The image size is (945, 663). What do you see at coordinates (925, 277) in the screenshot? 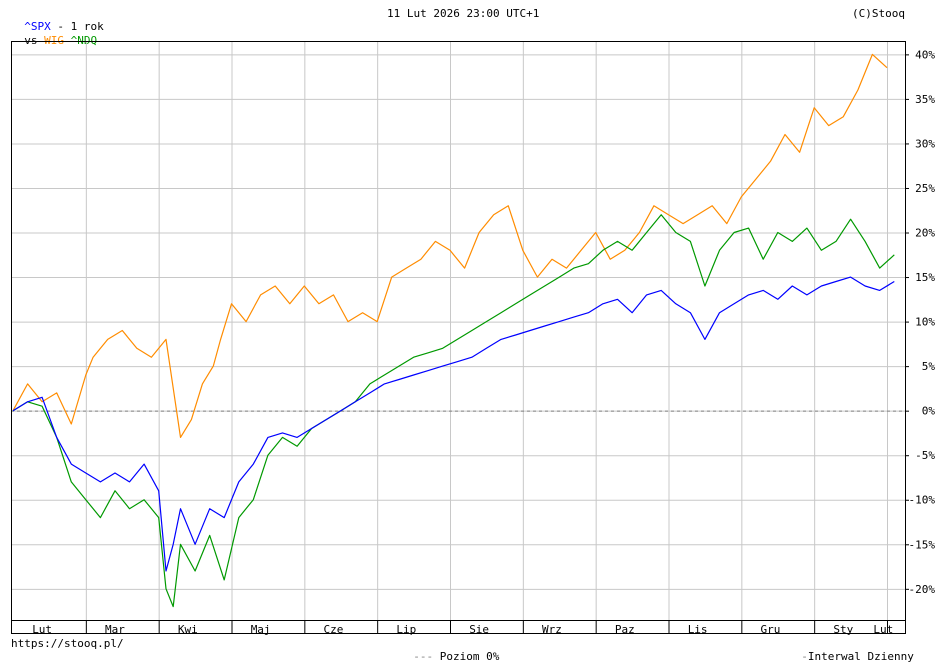
I see `y-tick-label: 15%` at bounding box center [925, 277].